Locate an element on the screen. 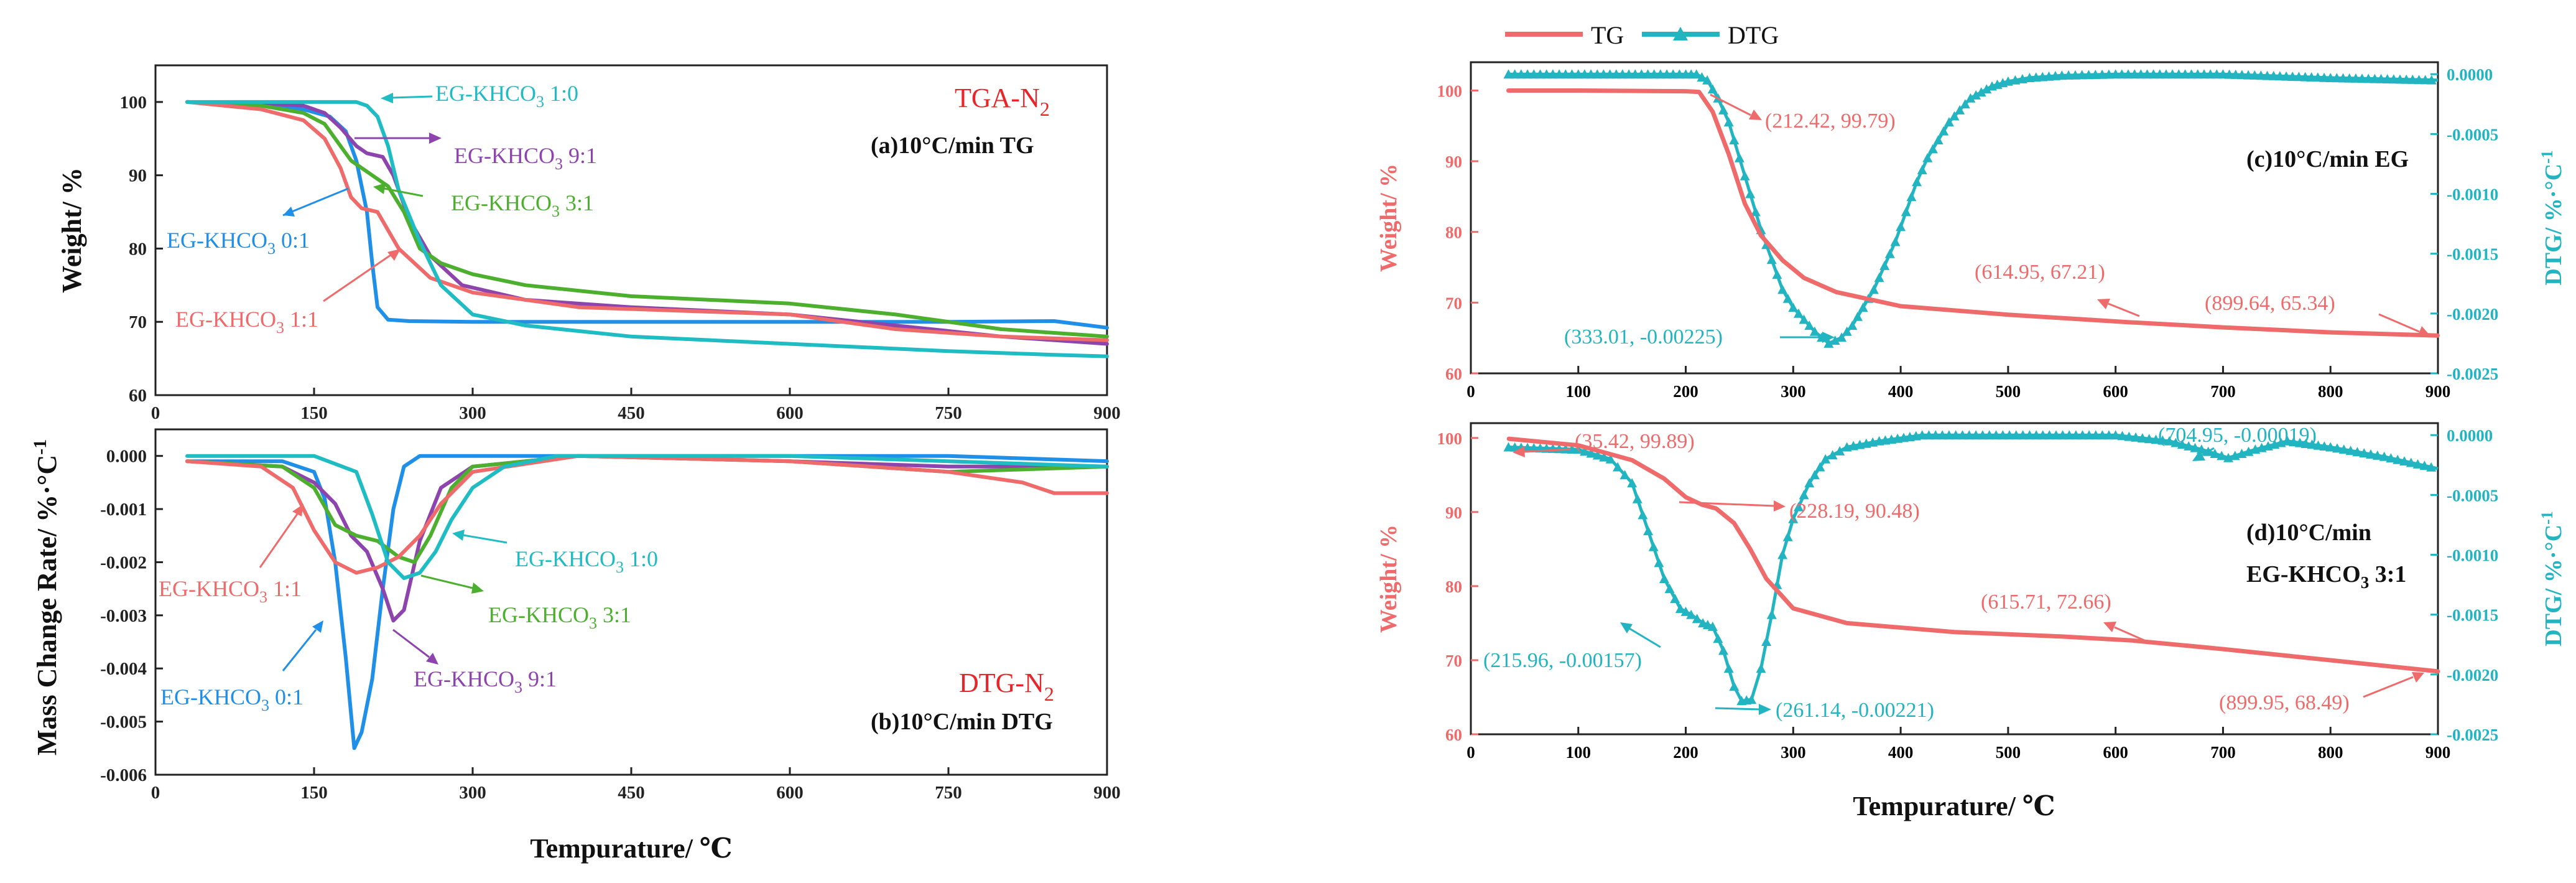  y-tick-label: -0.006 is located at coordinates (124, 775).